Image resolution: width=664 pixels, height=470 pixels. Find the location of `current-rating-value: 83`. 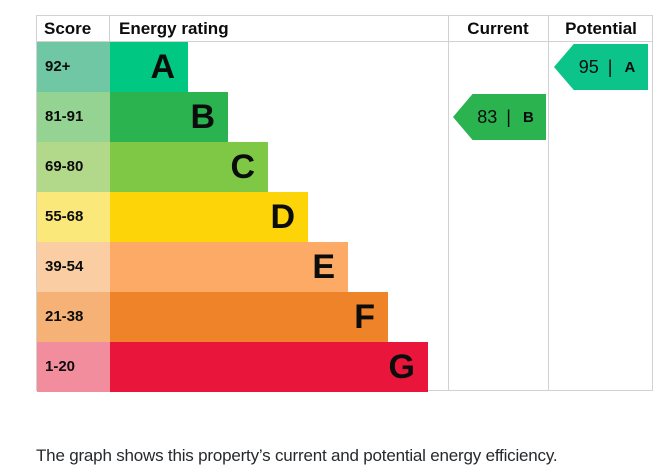

current-rating-value: 83 is located at coordinates (487, 116).